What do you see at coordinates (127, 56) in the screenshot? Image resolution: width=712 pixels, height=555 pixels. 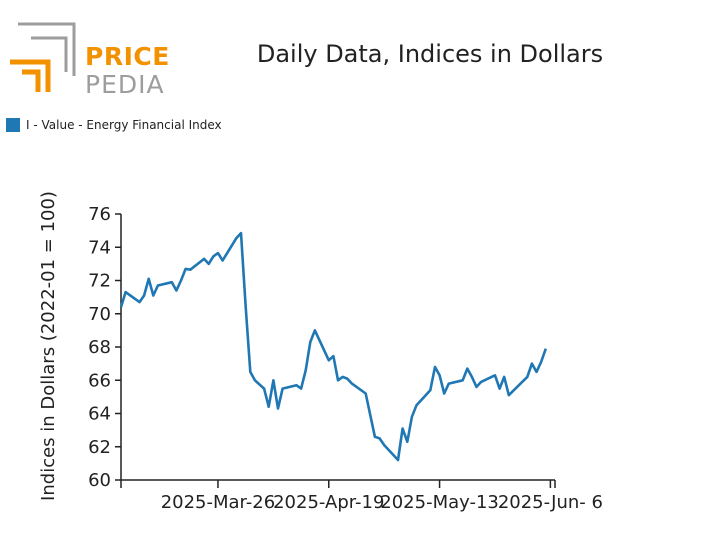 I see `logo-word-price: PRICE` at bounding box center [127, 56].